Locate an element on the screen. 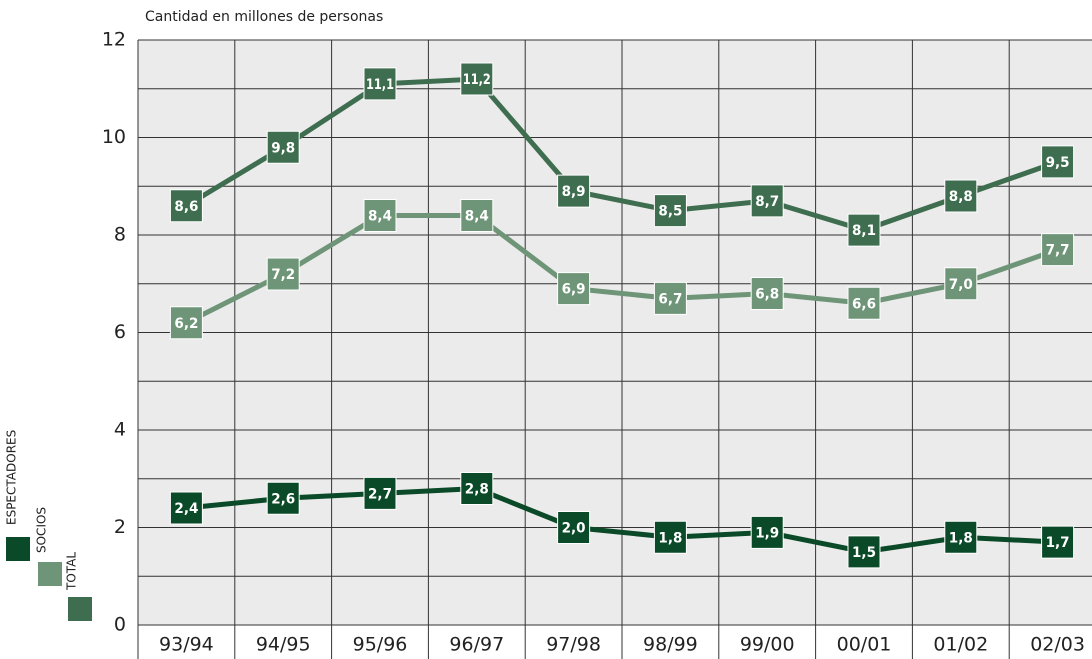 The image size is (1092, 659). data-label: 7,7 is located at coordinates (1058, 251).